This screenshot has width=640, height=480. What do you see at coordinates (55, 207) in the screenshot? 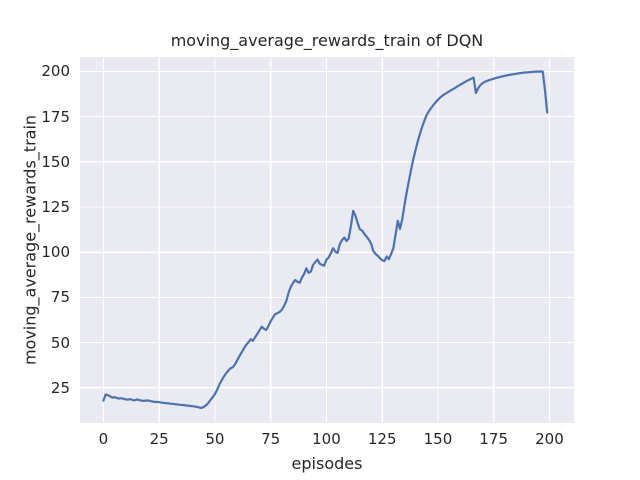
I see `y-tick-label: 125` at bounding box center [55, 207].